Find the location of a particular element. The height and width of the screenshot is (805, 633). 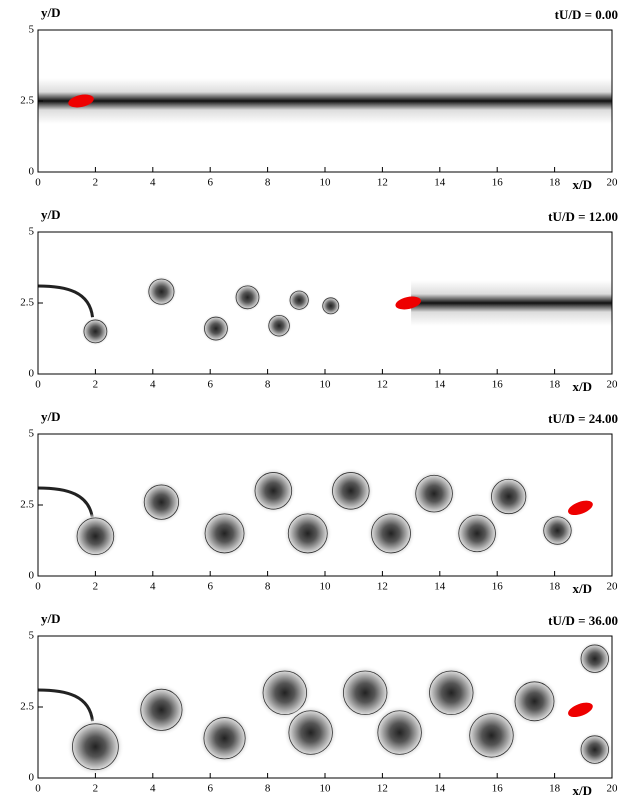

panel-title: tU/D = 0.00 is located at coordinates (586, 14).